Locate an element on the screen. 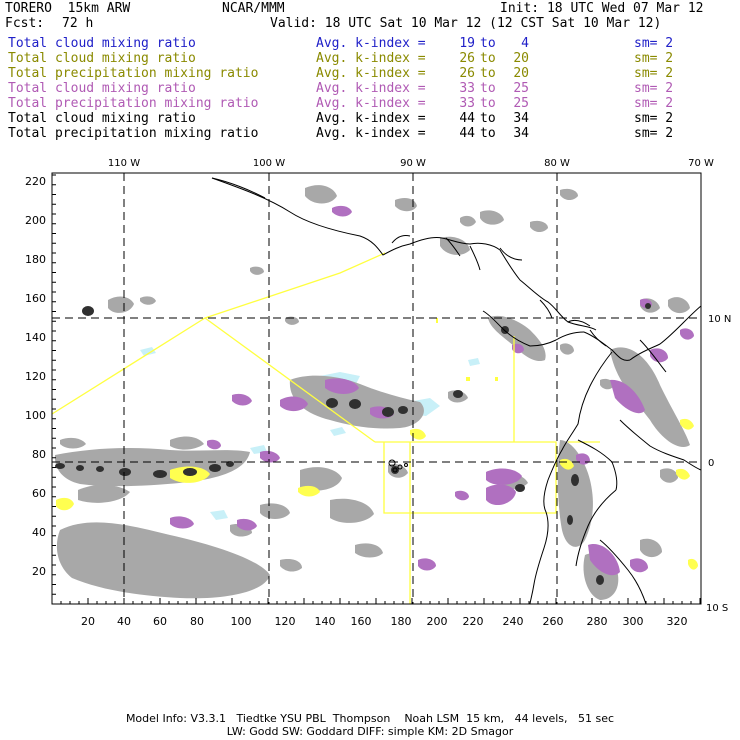 The image size is (740, 740). y-tick-label: 100 is located at coordinates (35, 415).